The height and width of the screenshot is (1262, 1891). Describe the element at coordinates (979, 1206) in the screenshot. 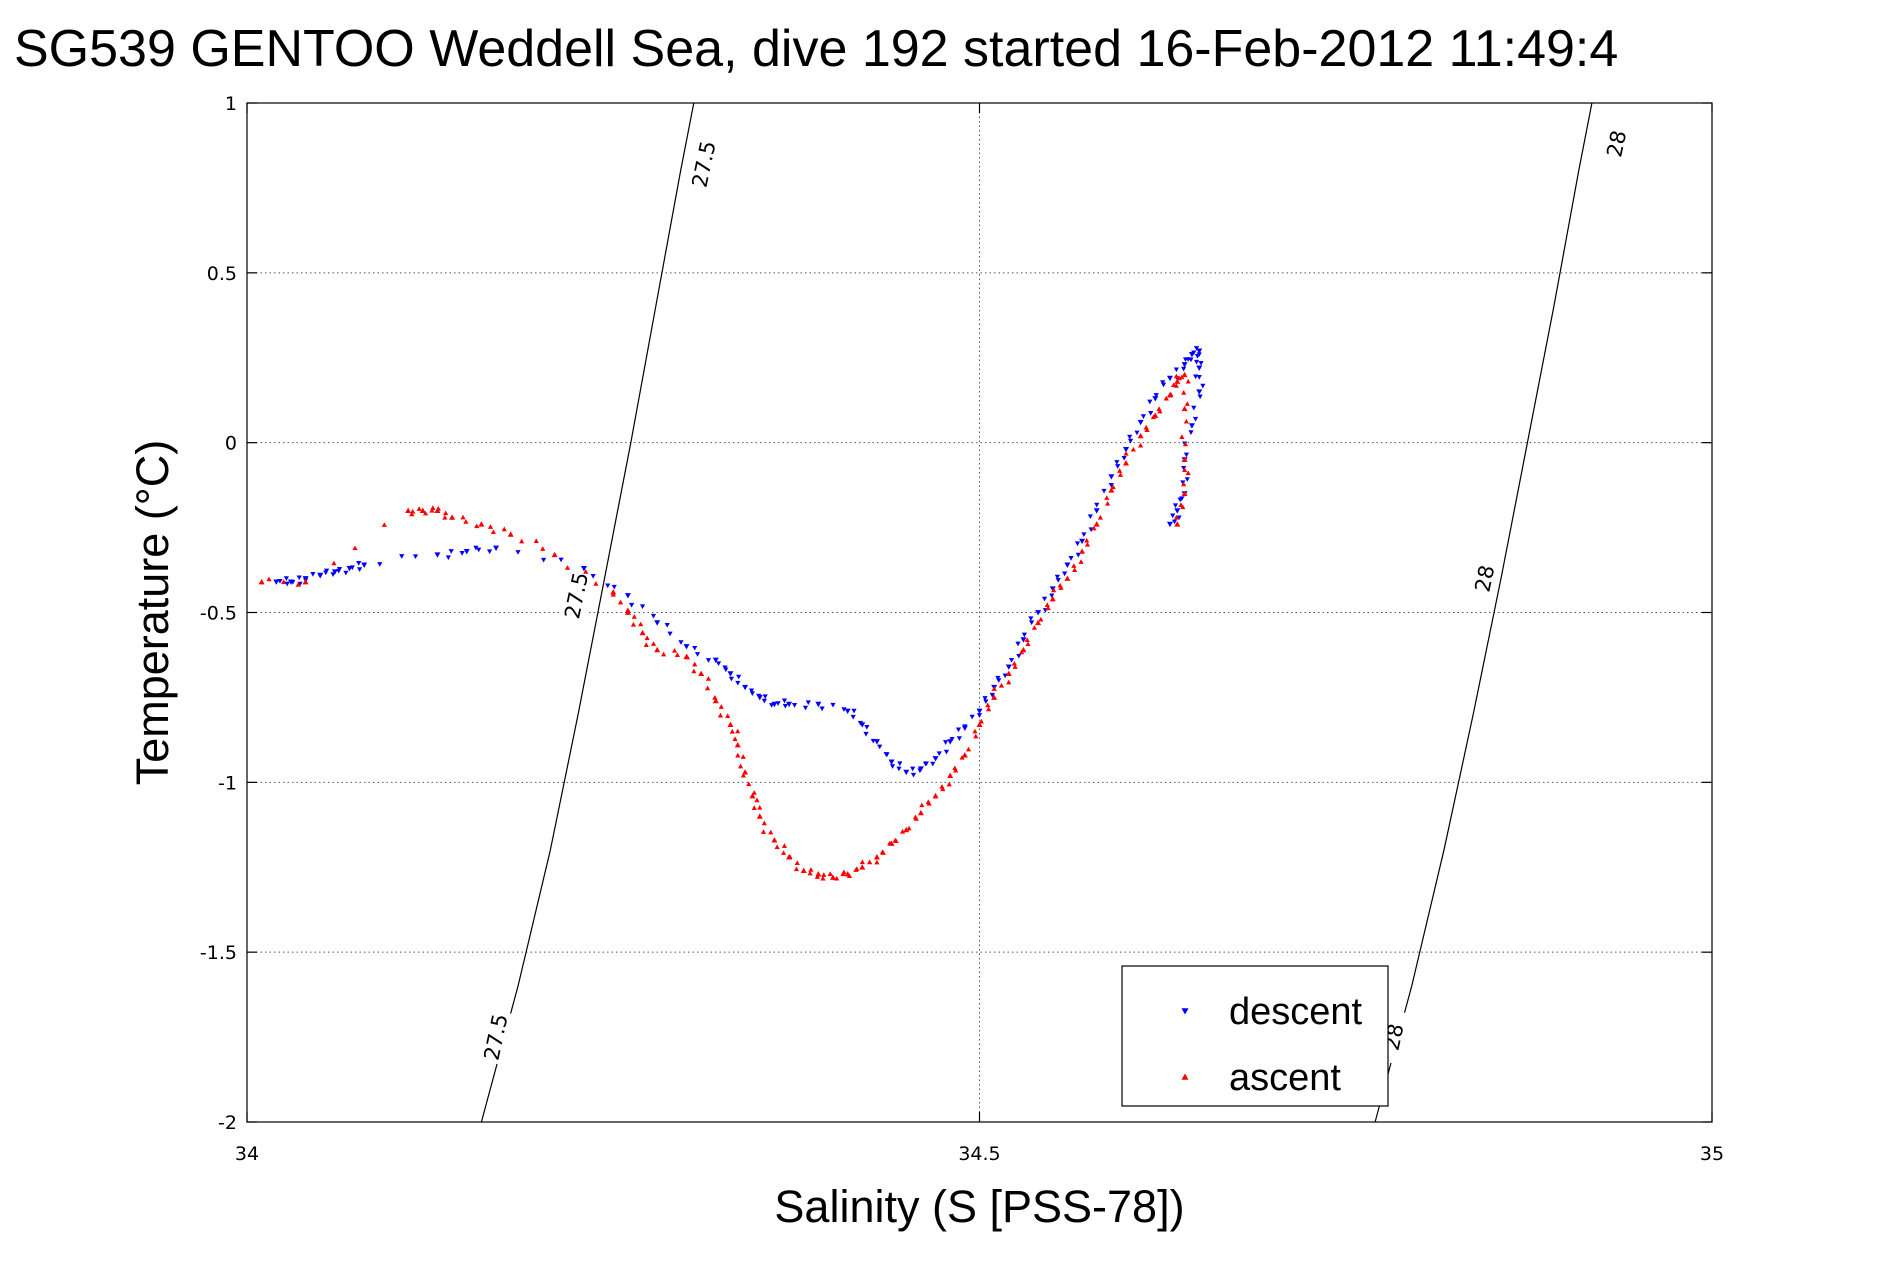

I see `x-axis-label: Salinity (S [PSS-78])` at that location.